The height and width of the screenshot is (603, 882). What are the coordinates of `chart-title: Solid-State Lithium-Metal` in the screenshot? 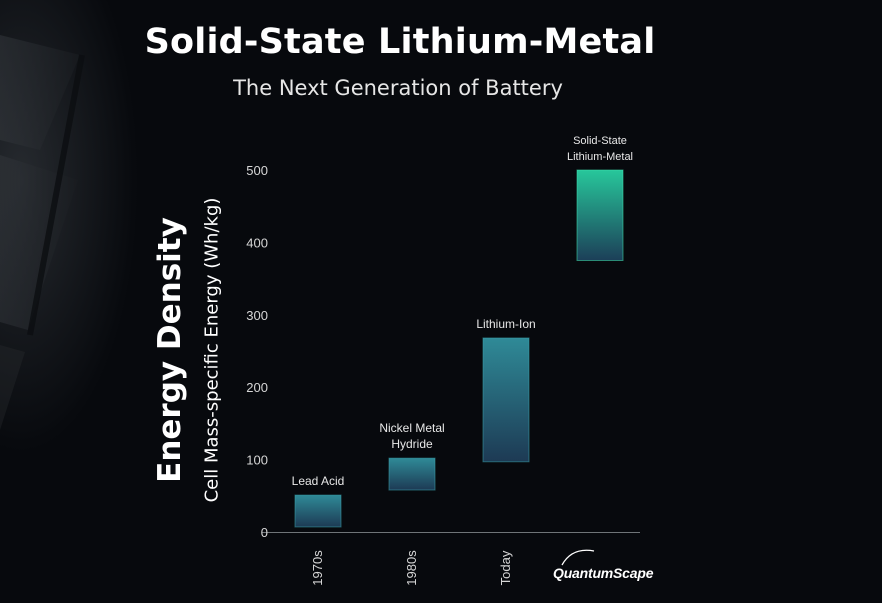 It's located at (400, 42).